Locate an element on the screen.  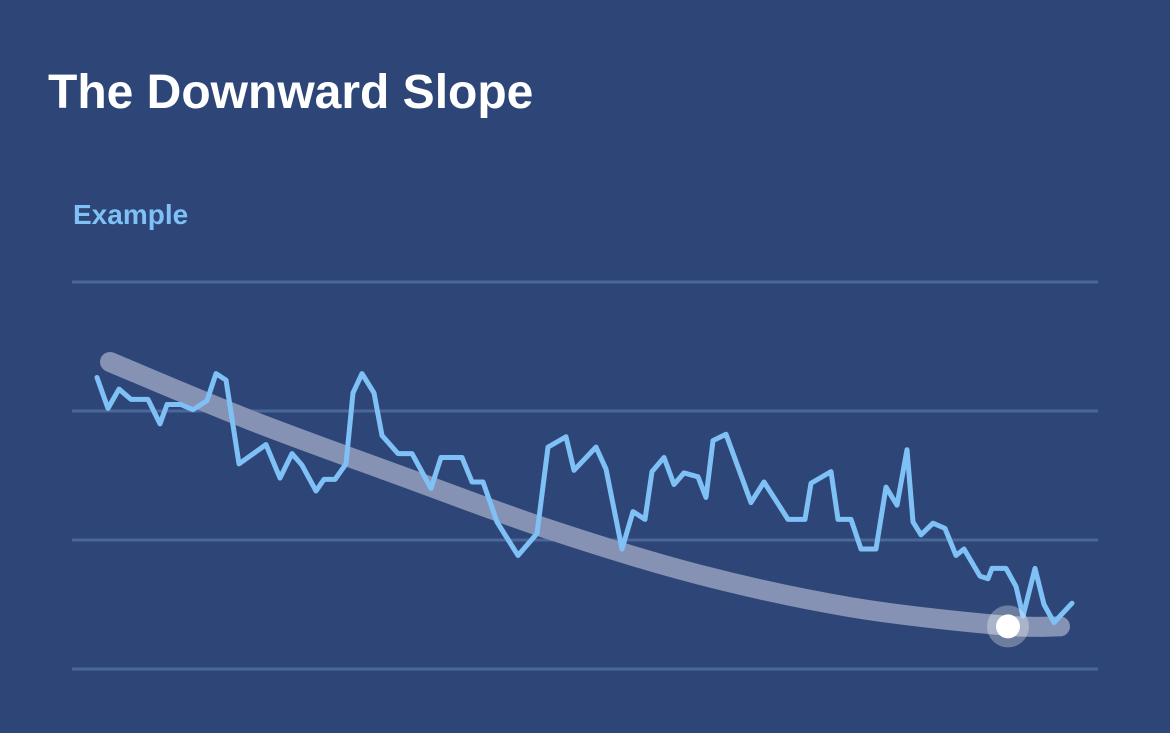
marker is located at coordinates (1008, 626).